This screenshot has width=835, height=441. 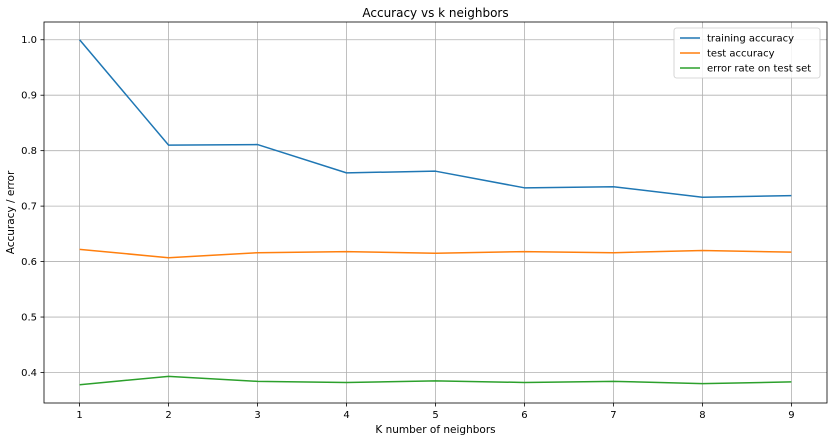 What do you see at coordinates (791, 415) in the screenshot?
I see `x-tick-label: 9` at bounding box center [791, 415].